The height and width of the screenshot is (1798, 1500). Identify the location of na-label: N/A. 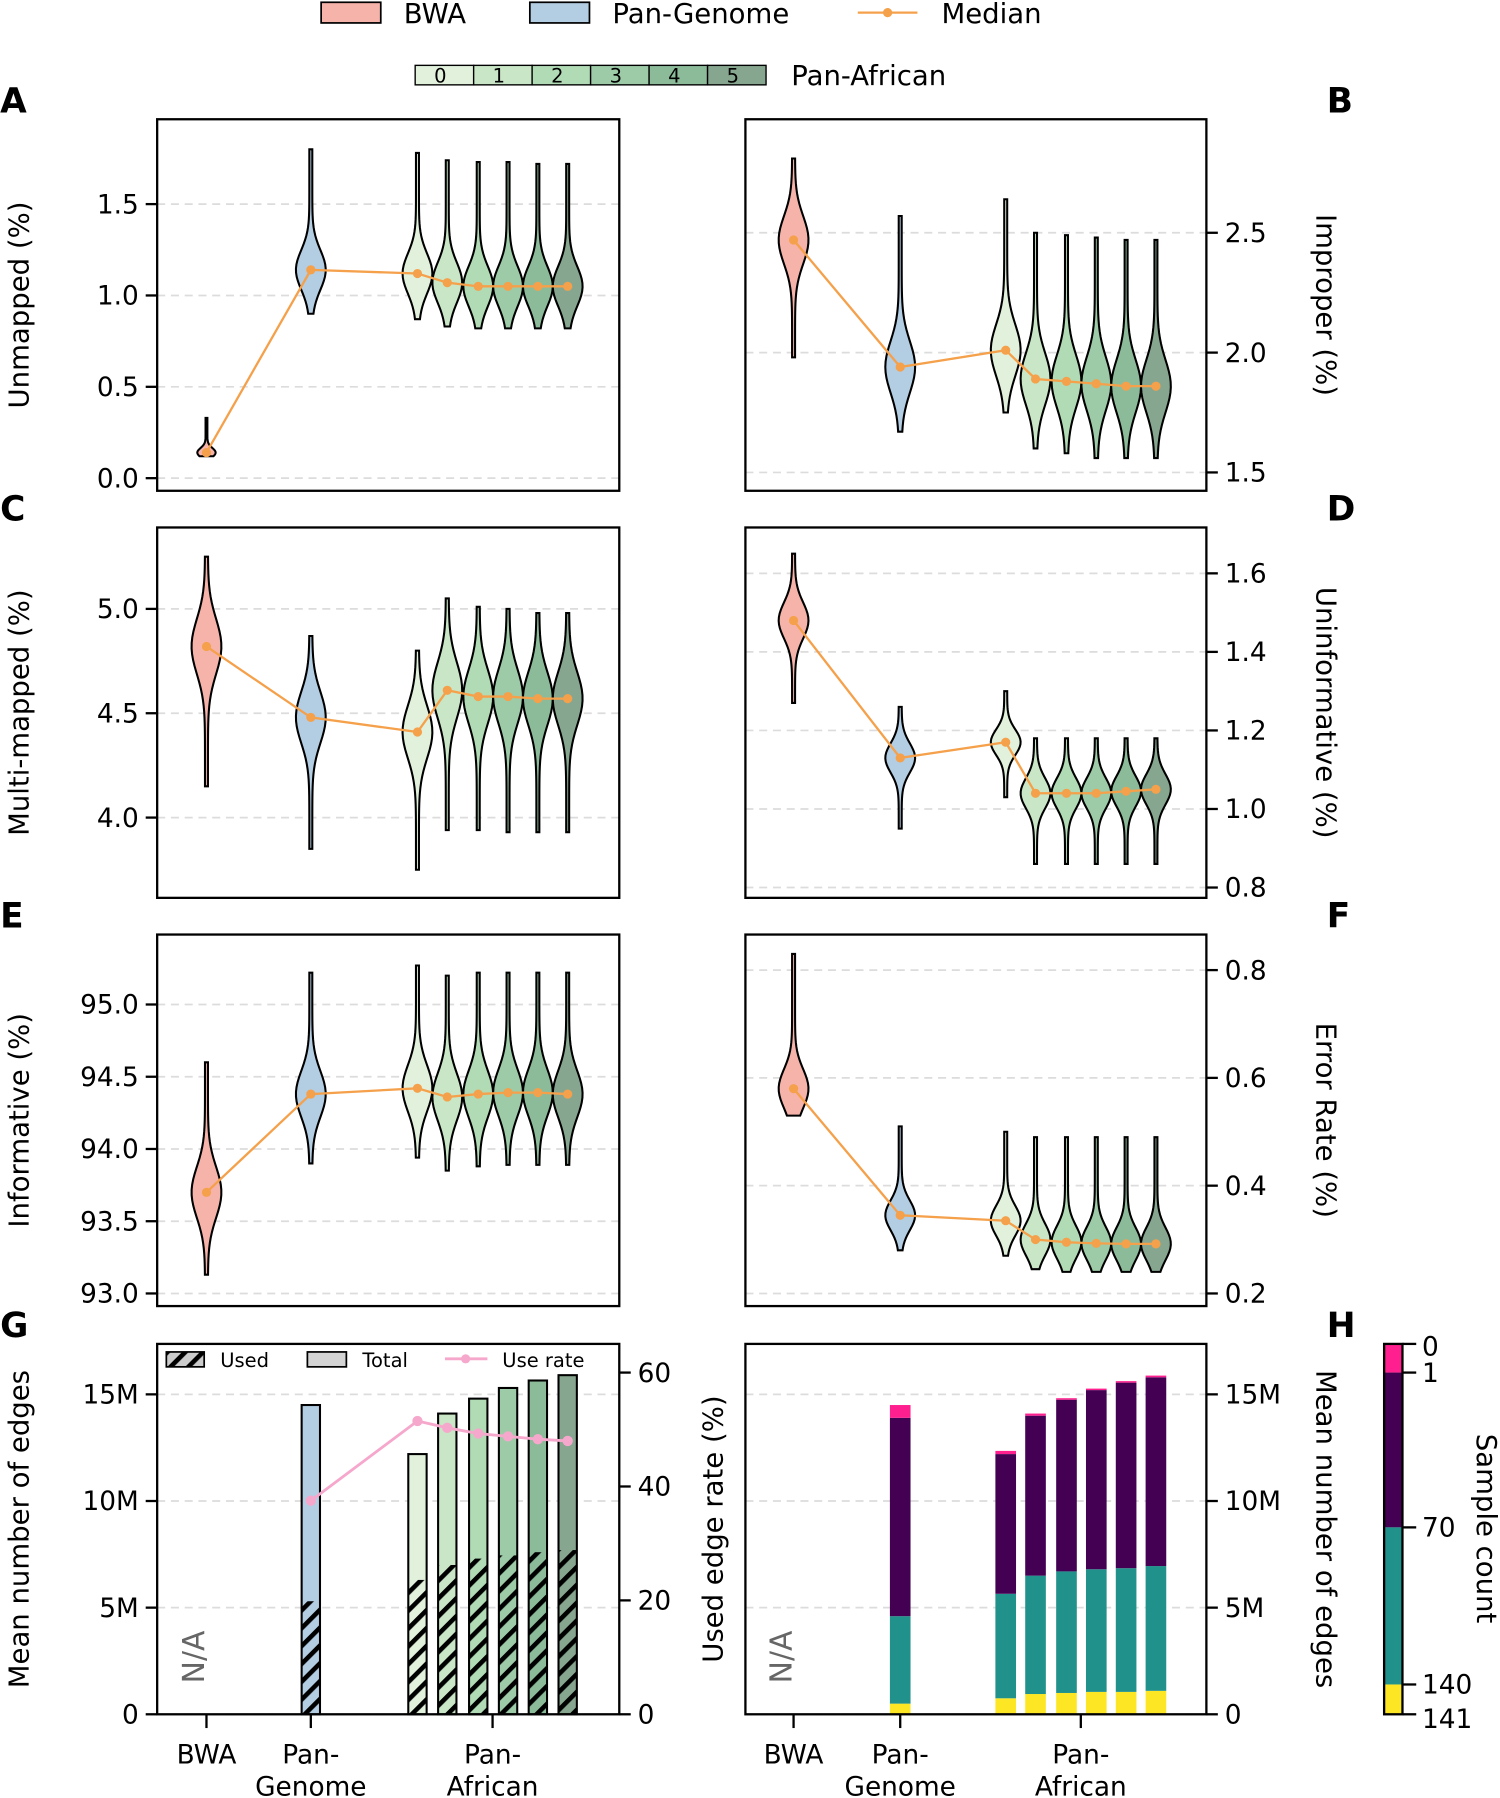
(194, 1656).